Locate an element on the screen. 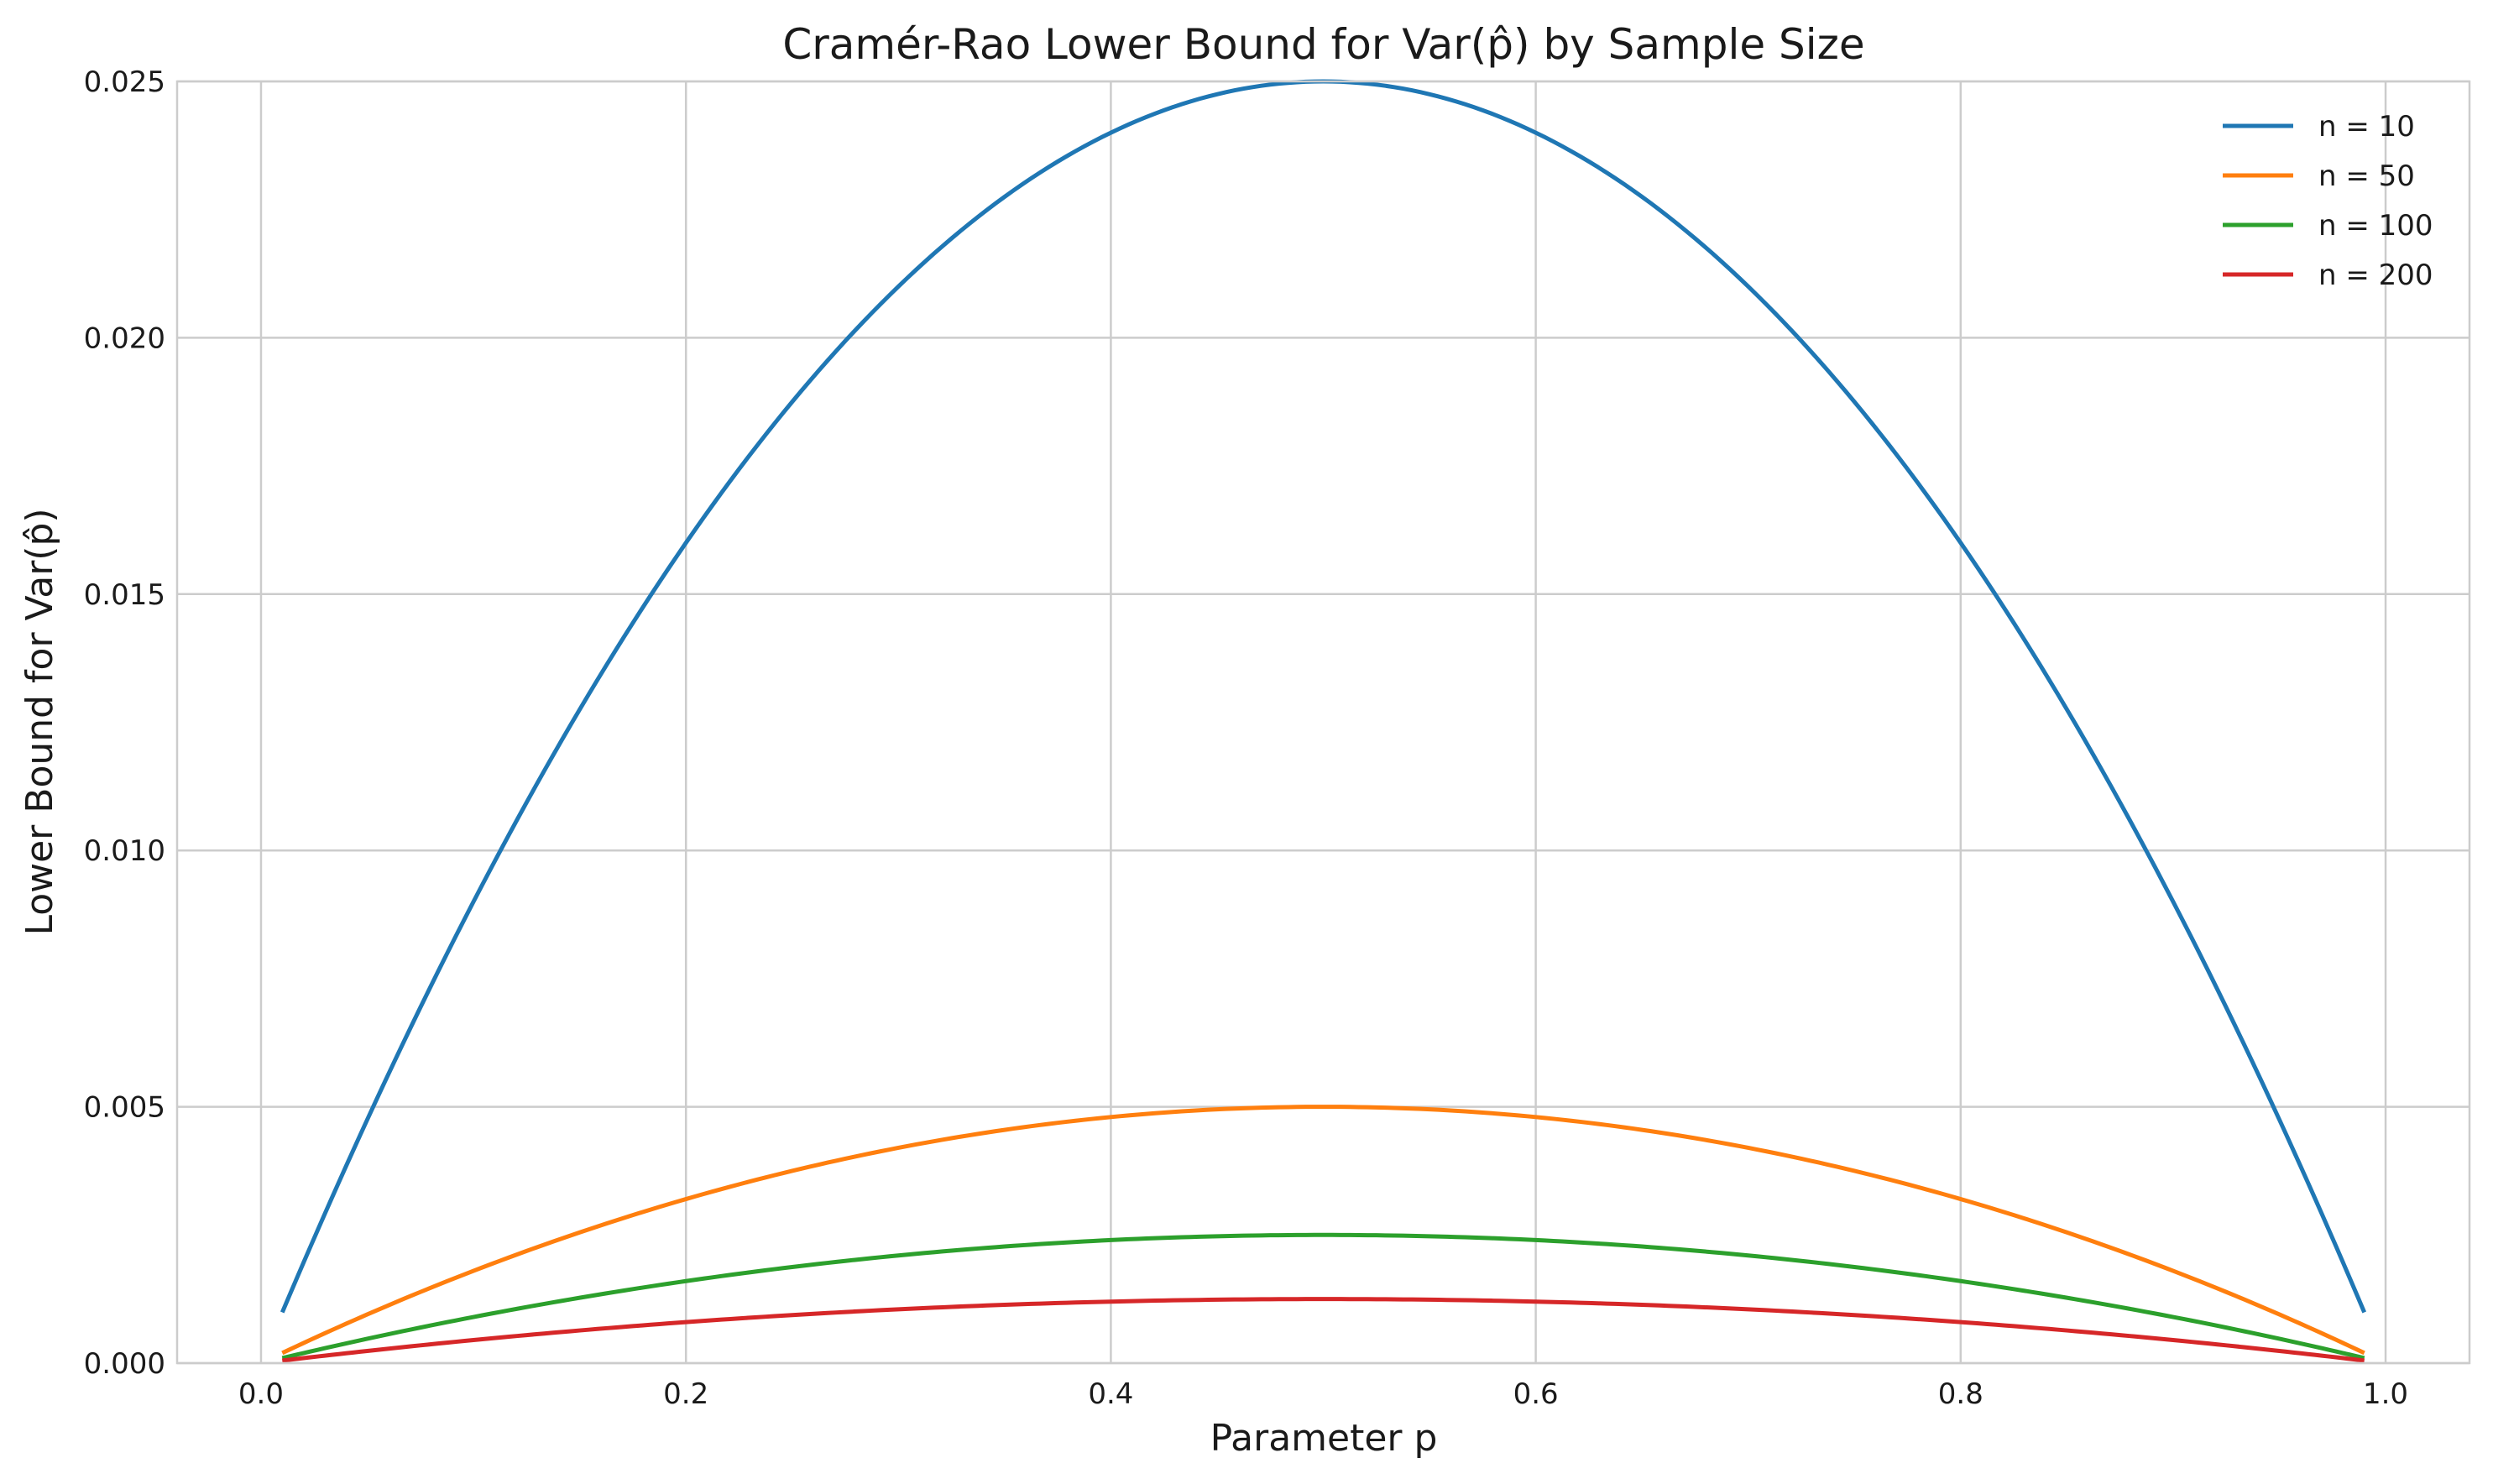 The image size is (2493, 1484). x-tick-label: 1.0 is located at coordinates (2385, 1394).